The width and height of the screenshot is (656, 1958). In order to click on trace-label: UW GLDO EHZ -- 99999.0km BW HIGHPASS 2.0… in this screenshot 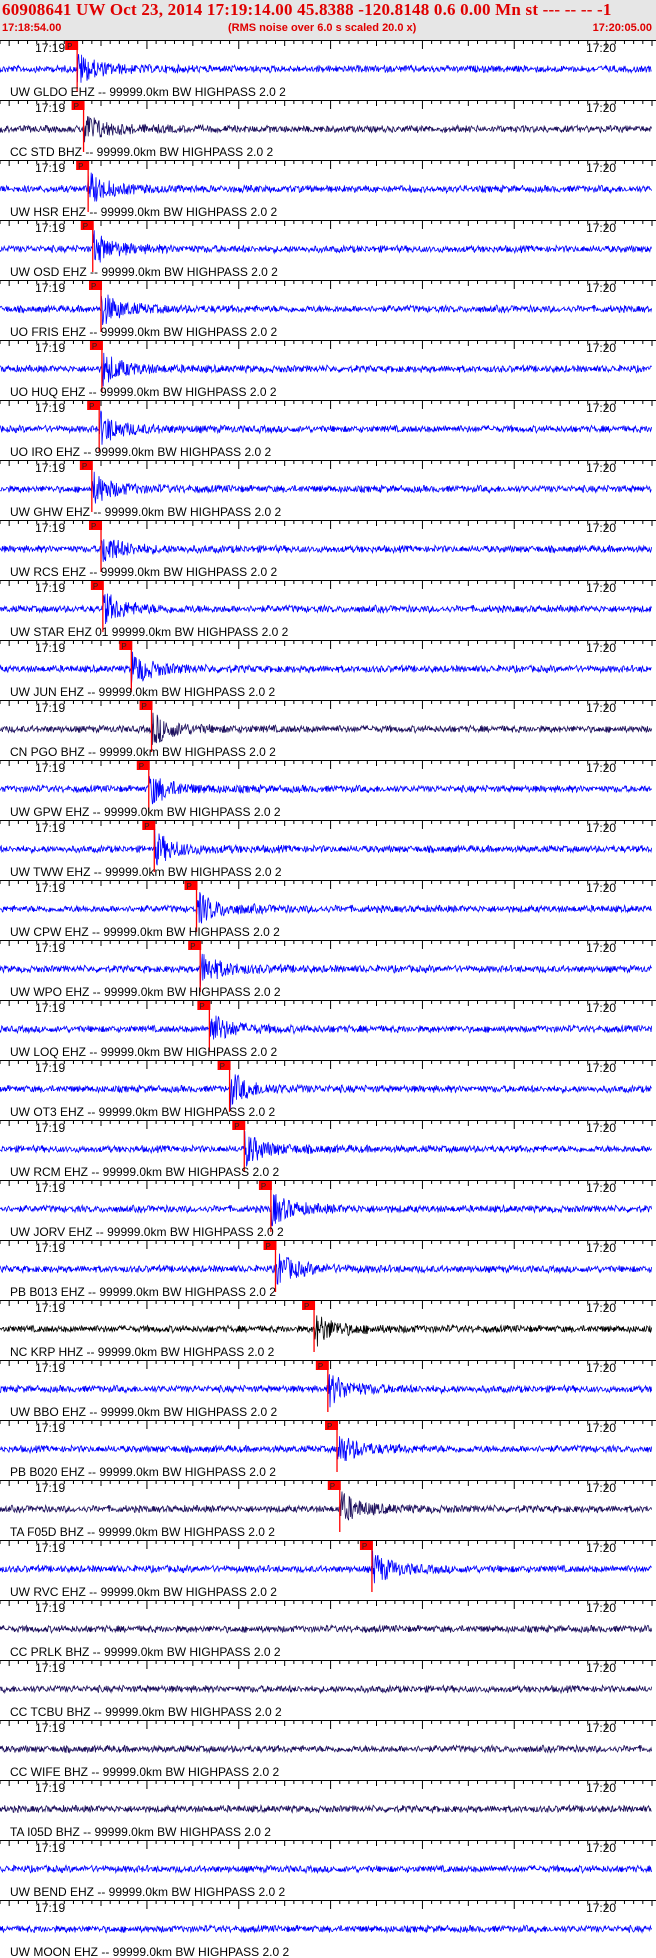, I will do `click(148, 92)`.